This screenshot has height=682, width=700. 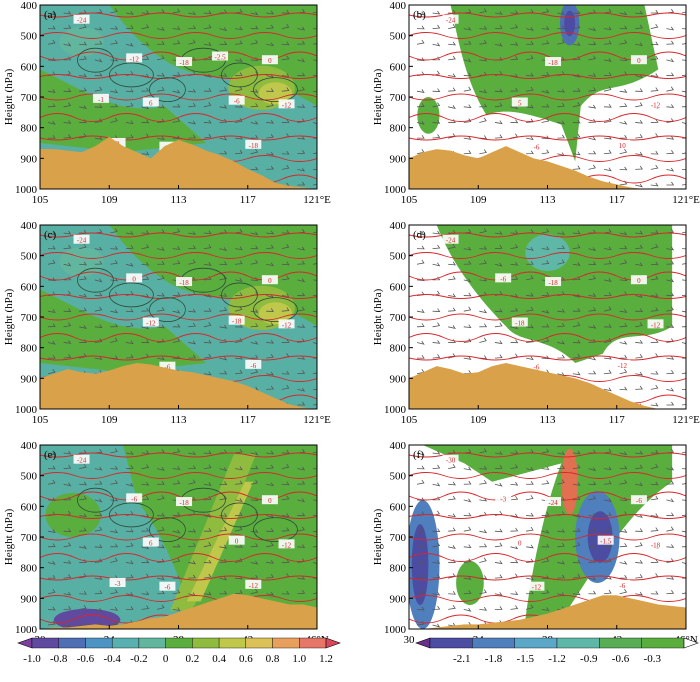 What do you see at coordinates (138, 659) in the screenshot?
I see `colorbar-tick-label: -0.2` at bounding box center [138, 659].